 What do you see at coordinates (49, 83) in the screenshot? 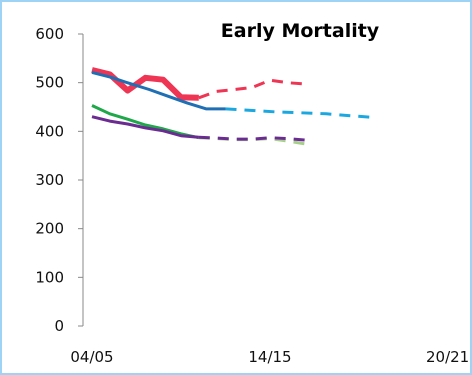
I see `y-tick-label: 500` at bounding box center [49, 83].